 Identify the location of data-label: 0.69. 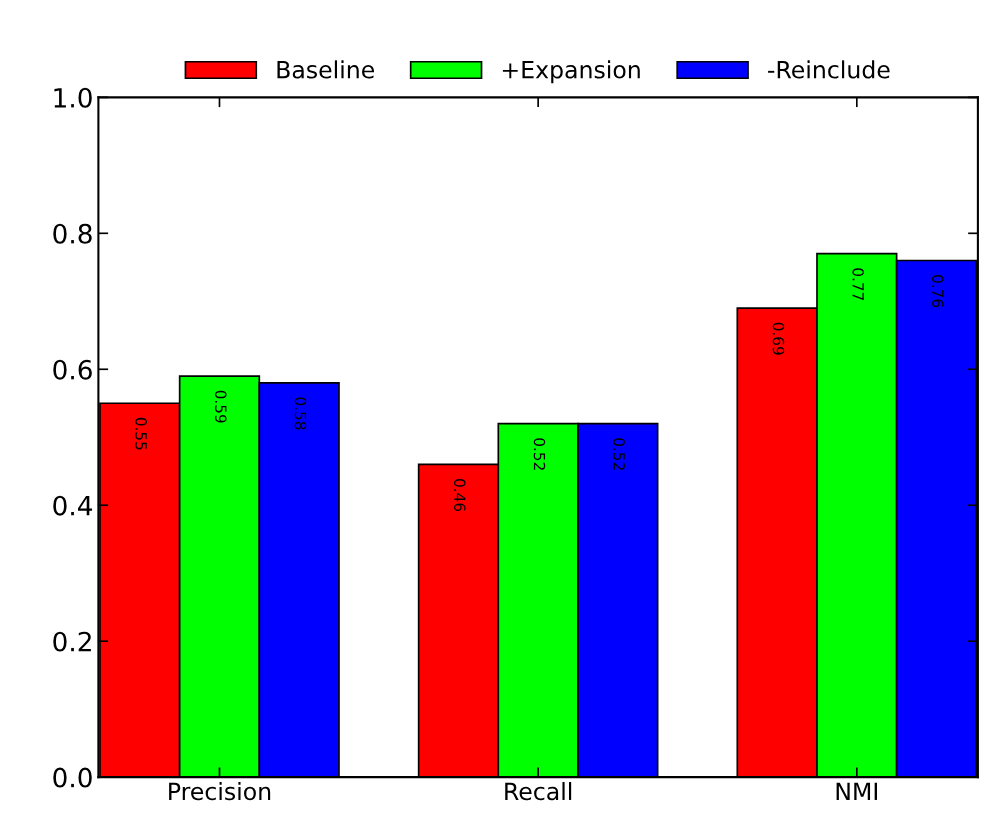
(778, 338).